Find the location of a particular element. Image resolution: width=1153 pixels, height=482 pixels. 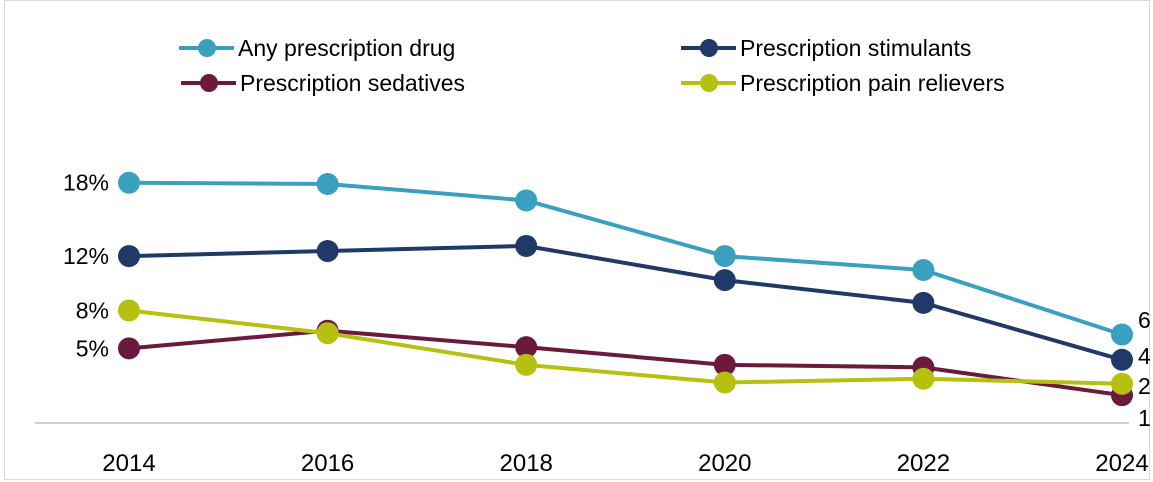

start-label-1: 12% is located at coordinates (86, 256).